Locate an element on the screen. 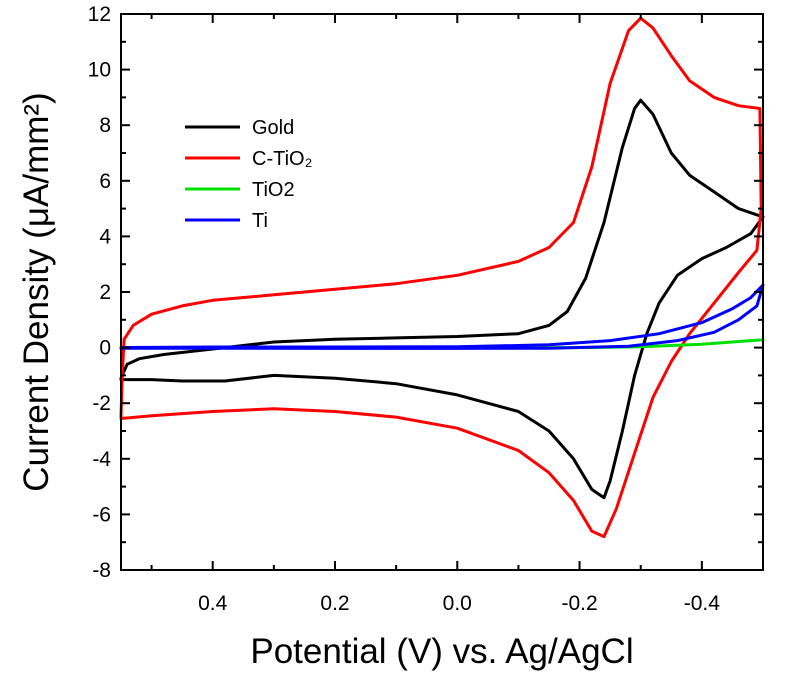 Image resolution: width=795 pixels, height=673 pixels. legend-label: C-TiO₂ is located at coordinates (282, 159).